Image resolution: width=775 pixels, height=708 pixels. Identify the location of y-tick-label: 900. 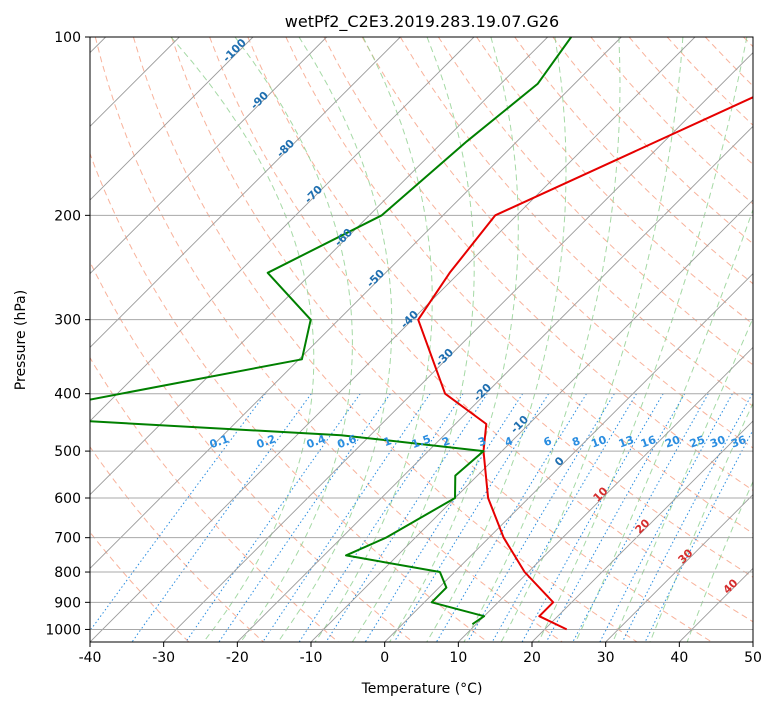
(67, 603).